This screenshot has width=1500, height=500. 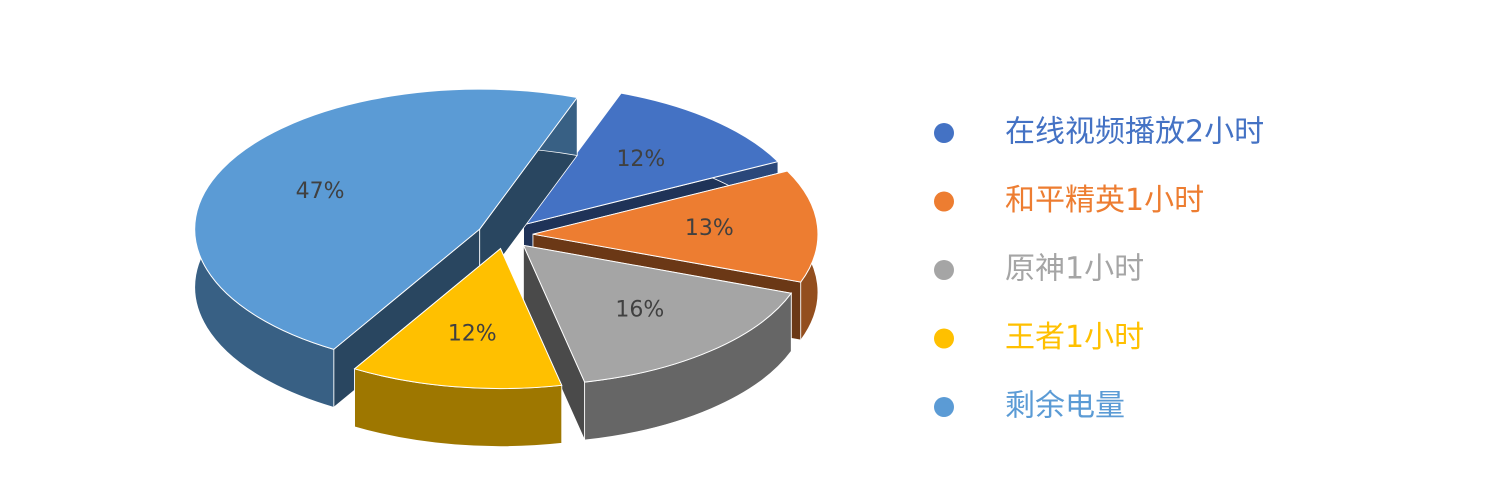 I want to click on legend-label: 原神1小时, so click(x=1074, y=269).